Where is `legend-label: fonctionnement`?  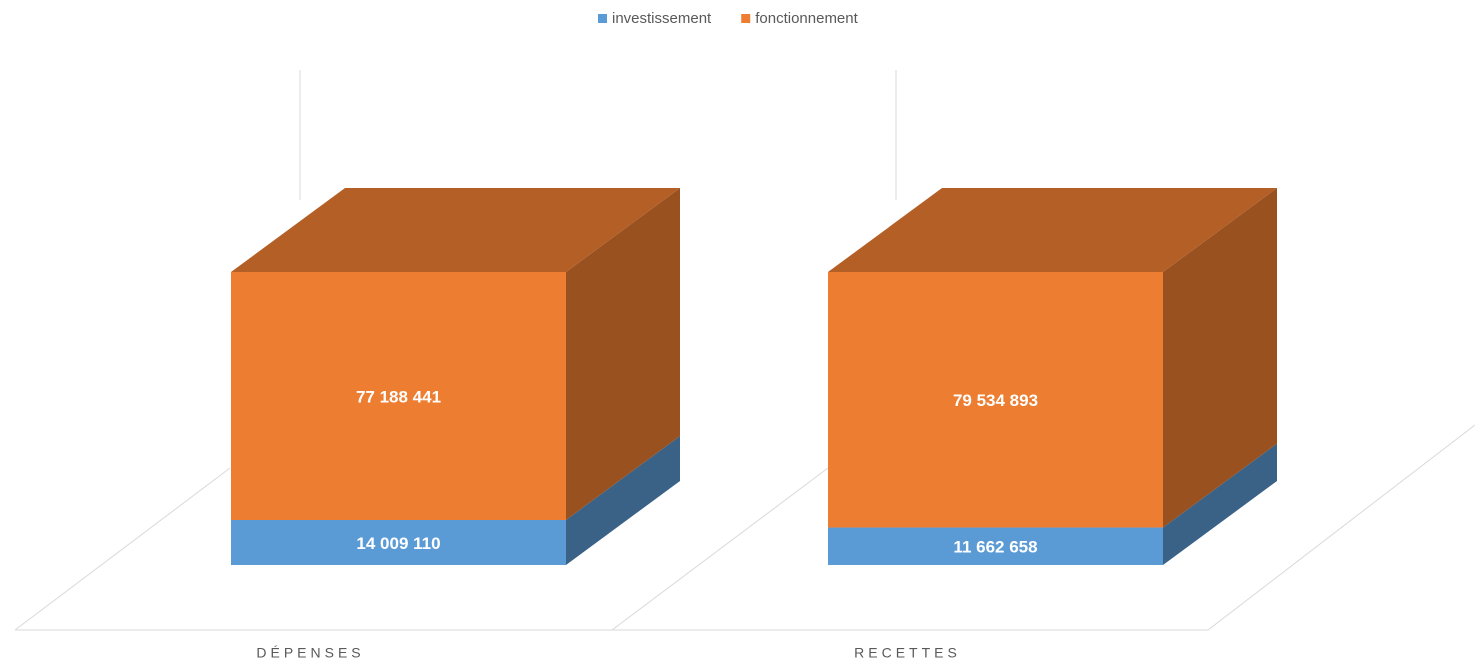 legend-label: fonctionnement is located at coordinates (806, 18).